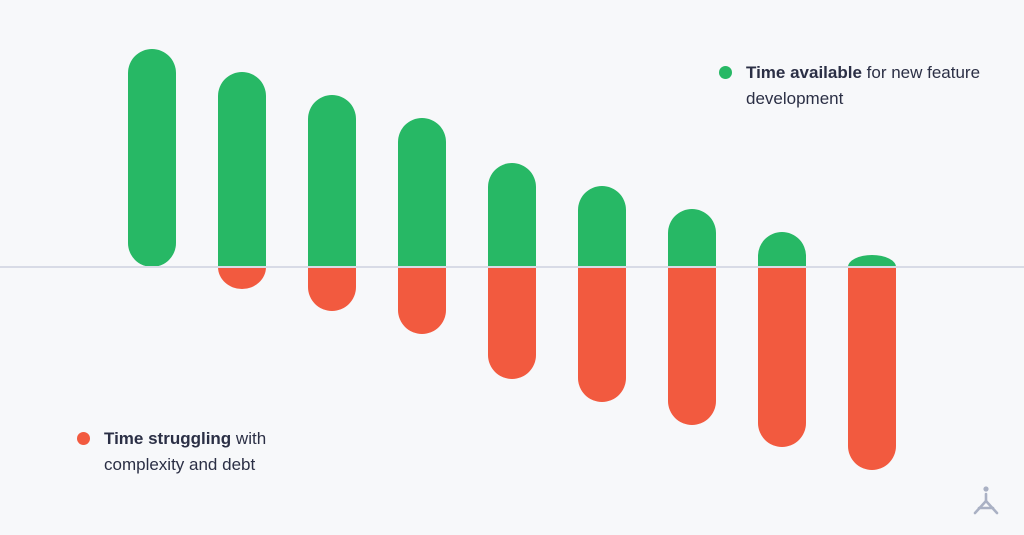 This screenshot has width=1024, height=535. Describe the element at coordinates (863, 85) in the screenshot. I see `legend-available-rest: for new feature development` at that location.